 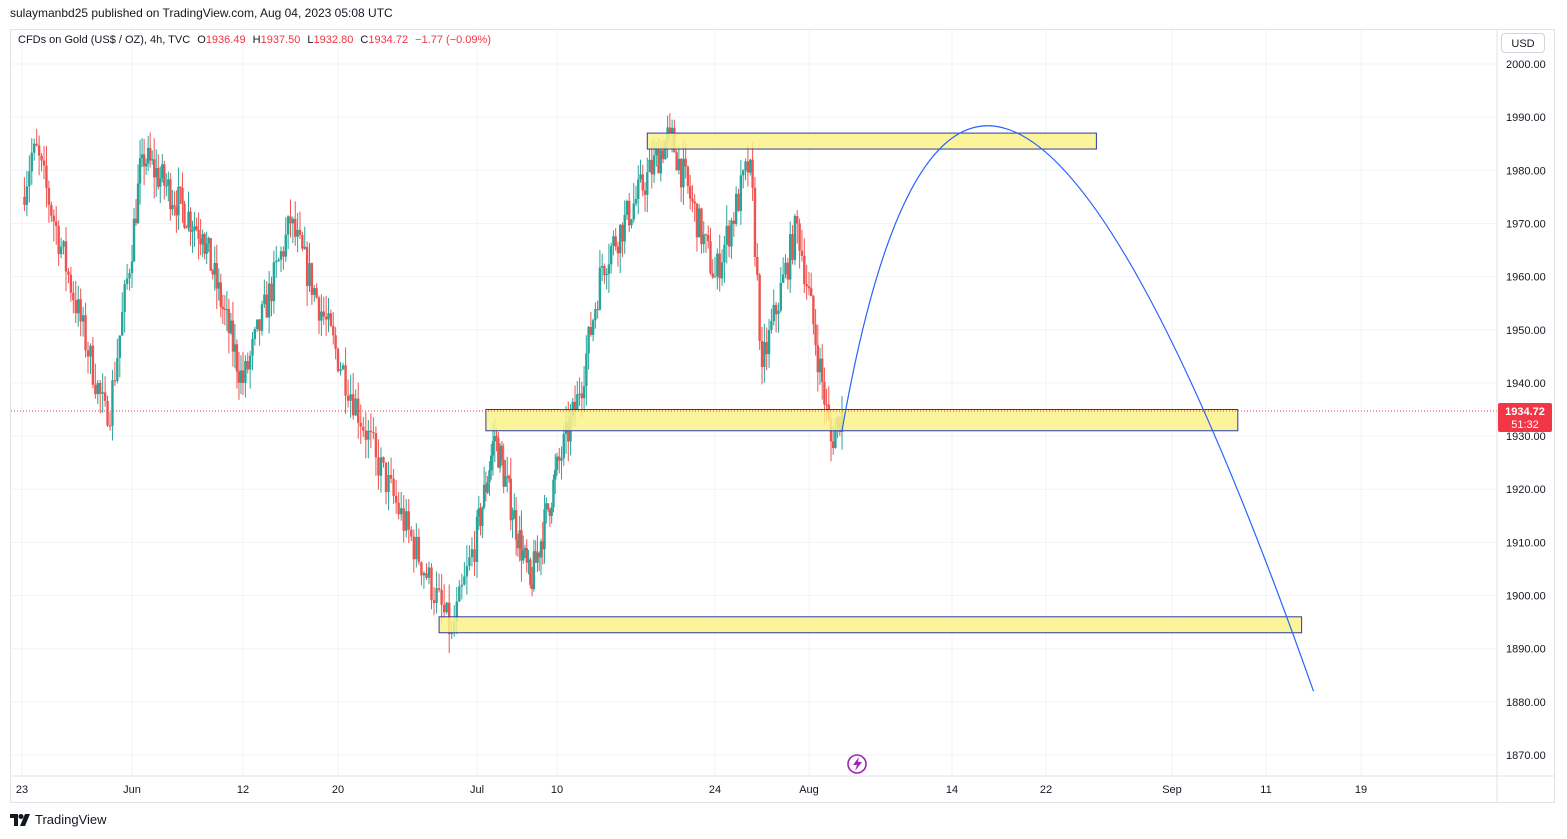 What do you see at coordinates (388, 40) in the screenshot?
I see `close-value: 1934.72` at bounding box center [388, 40].